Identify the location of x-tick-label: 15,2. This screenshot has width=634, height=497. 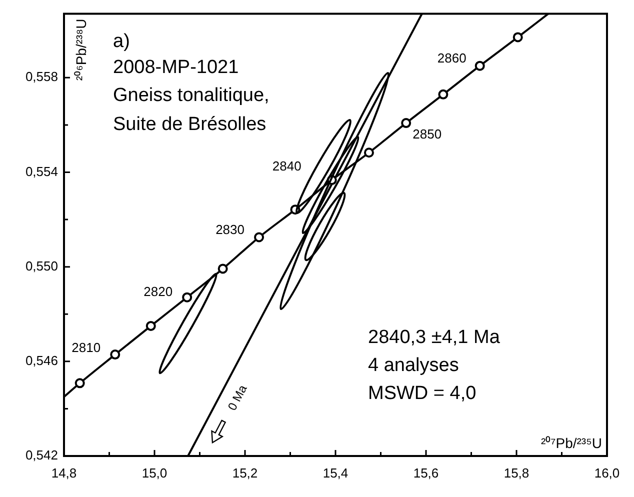
(245, 472).